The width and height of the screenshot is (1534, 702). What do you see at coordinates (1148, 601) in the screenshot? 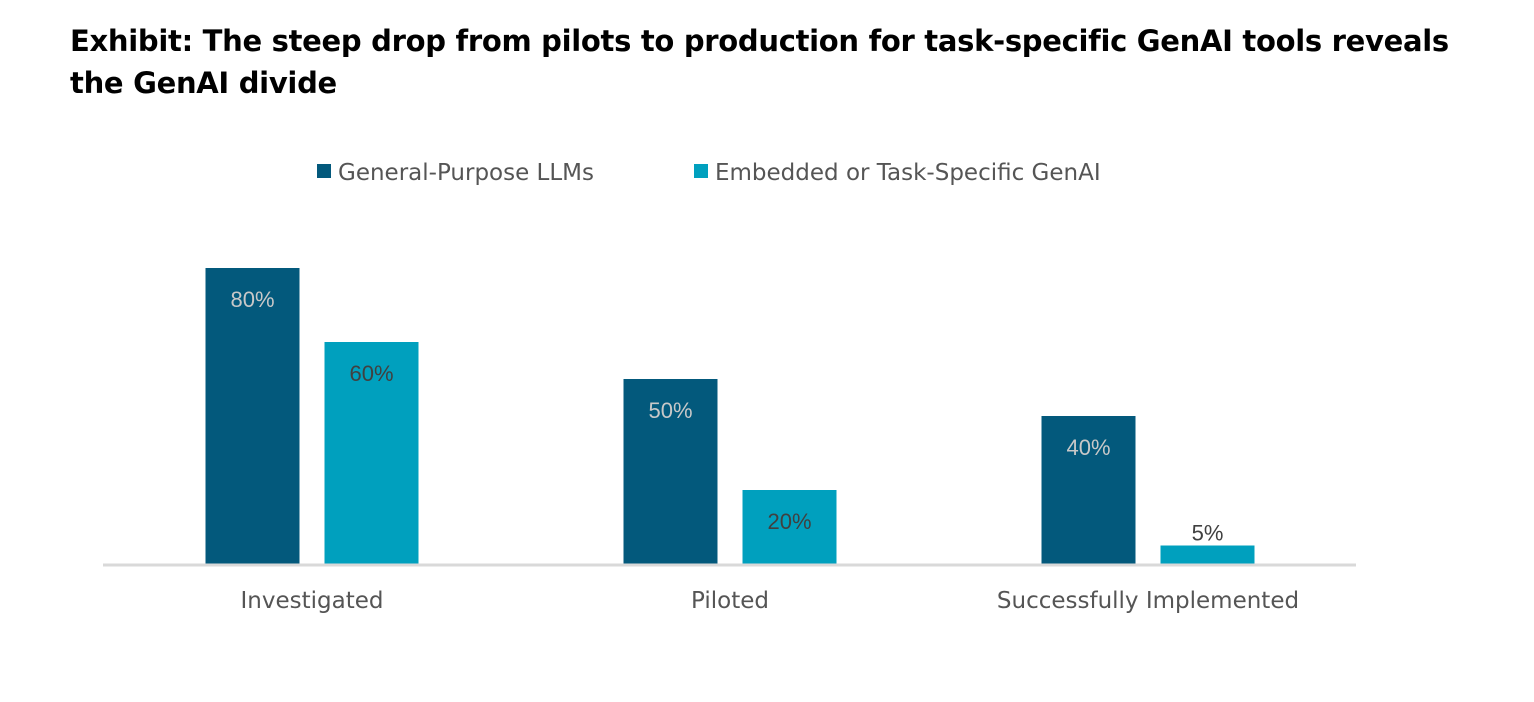
I see `category-label: Successfully Implemented` at bounding box center [1148, 601].